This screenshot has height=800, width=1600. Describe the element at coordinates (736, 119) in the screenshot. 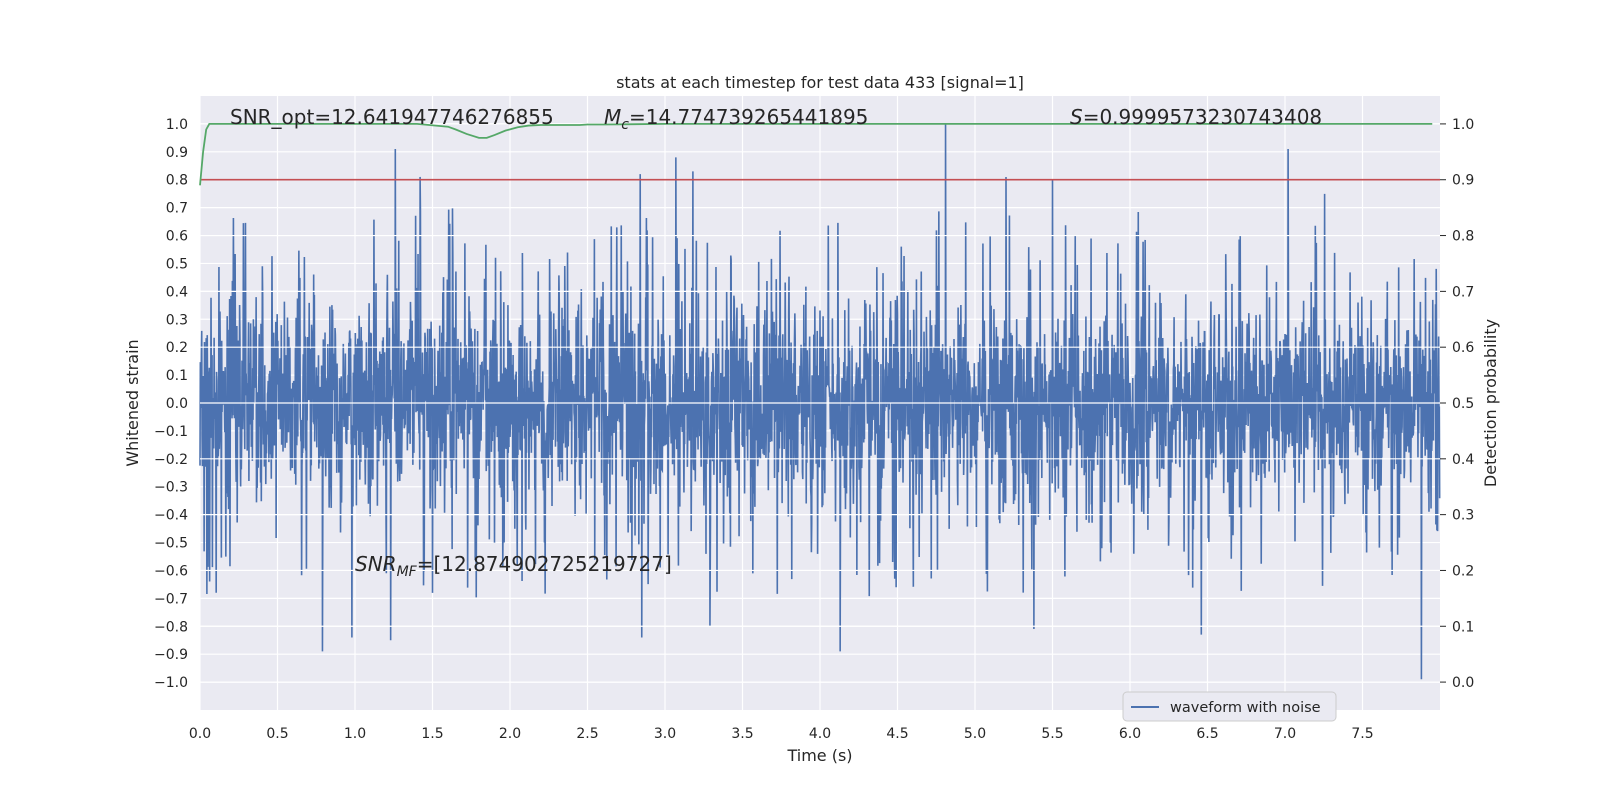

I see `annotation-chirp-mass: Mc=14.774739265441895` at that location.